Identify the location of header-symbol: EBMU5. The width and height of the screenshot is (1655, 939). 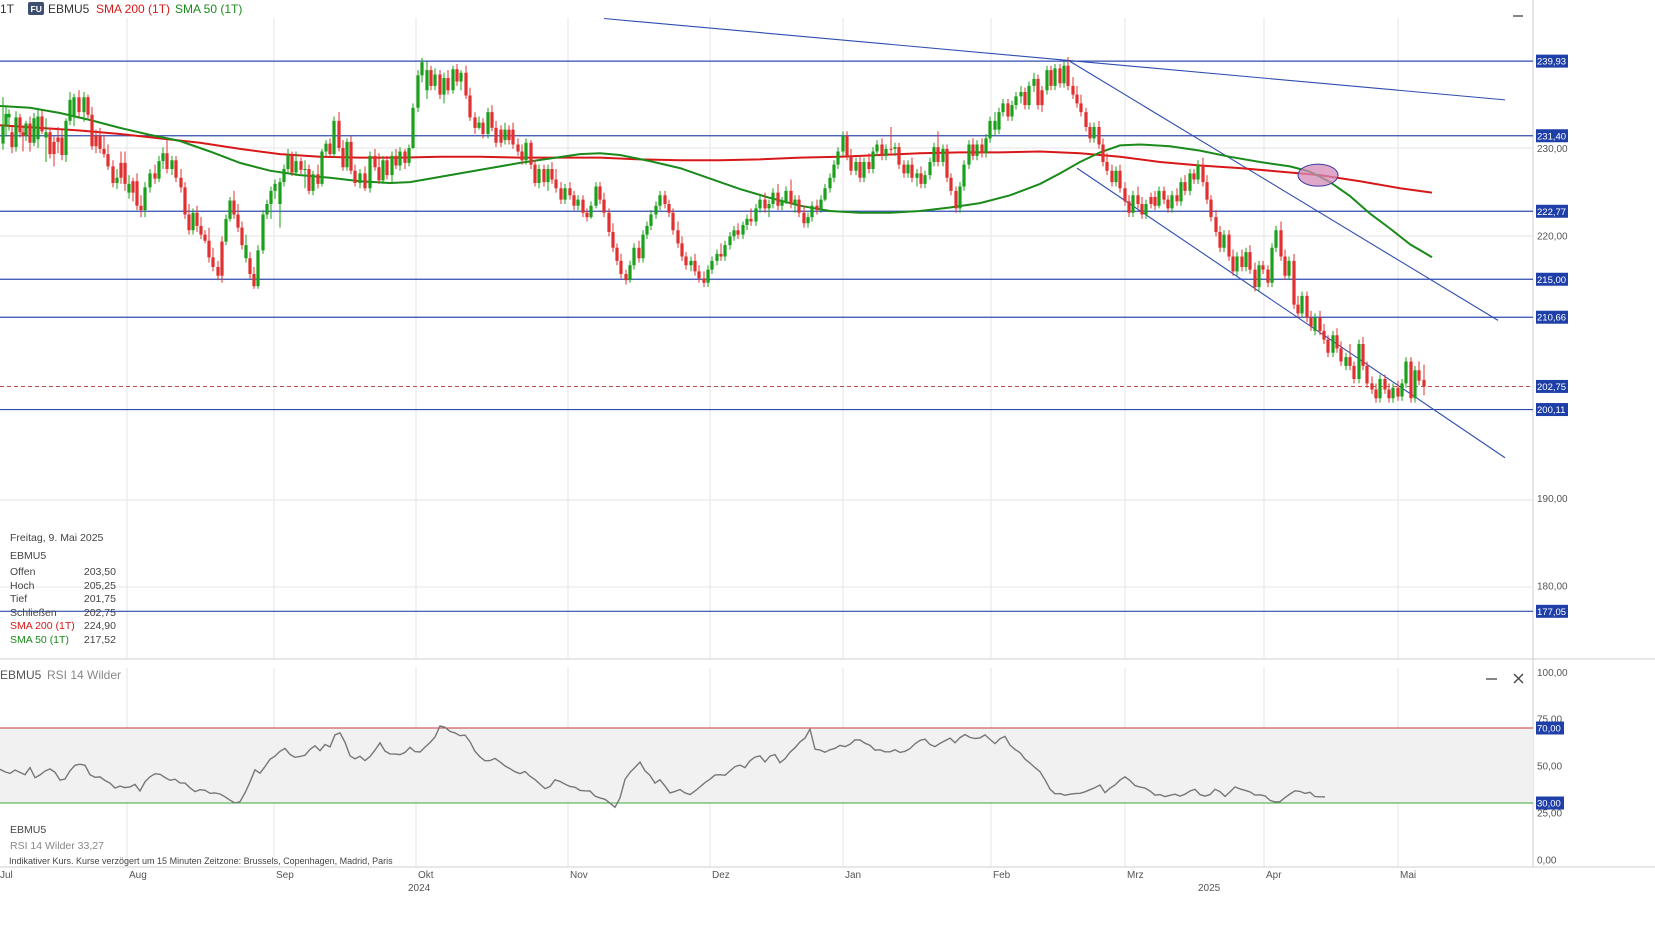
(69, 9).